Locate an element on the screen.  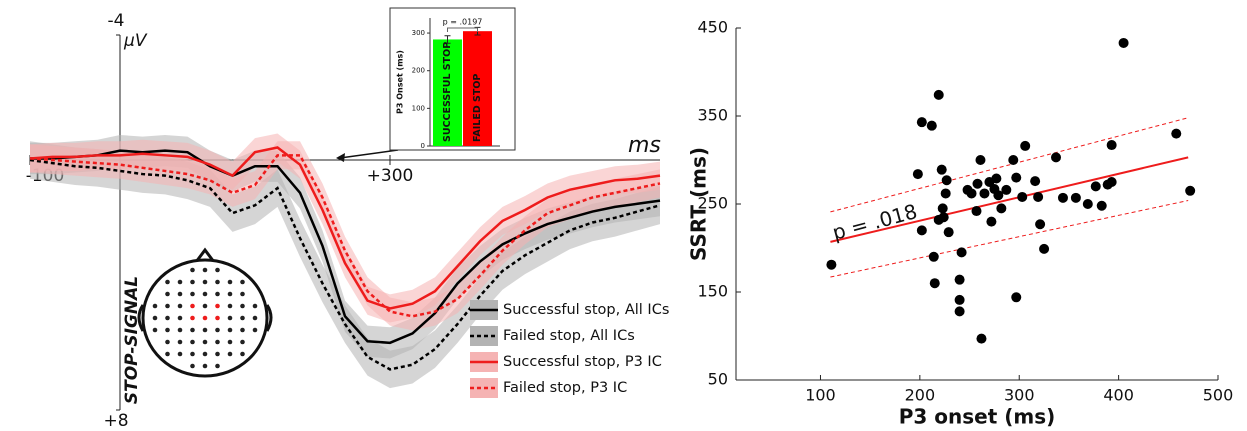
fit-line is located at coordinates (1009, 199).